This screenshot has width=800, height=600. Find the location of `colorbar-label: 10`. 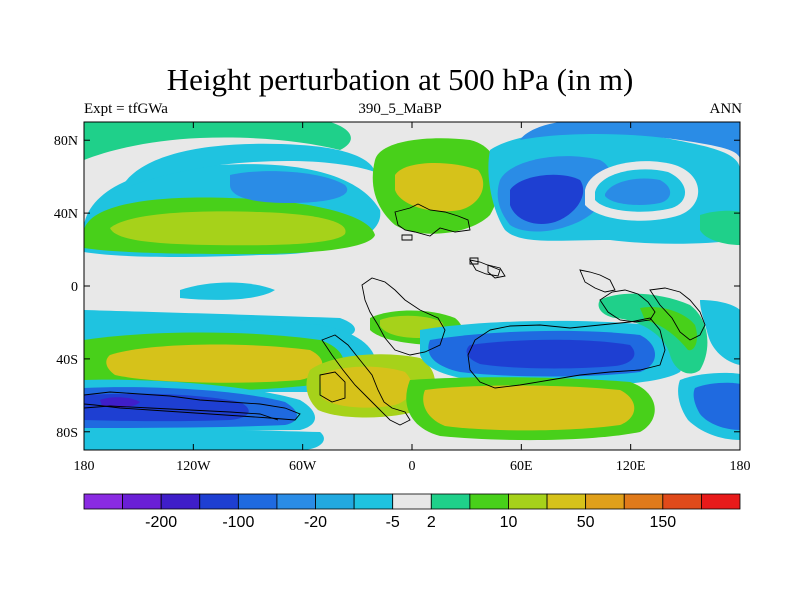

colorbar-label: 10 is located at coordinates (509, 522).